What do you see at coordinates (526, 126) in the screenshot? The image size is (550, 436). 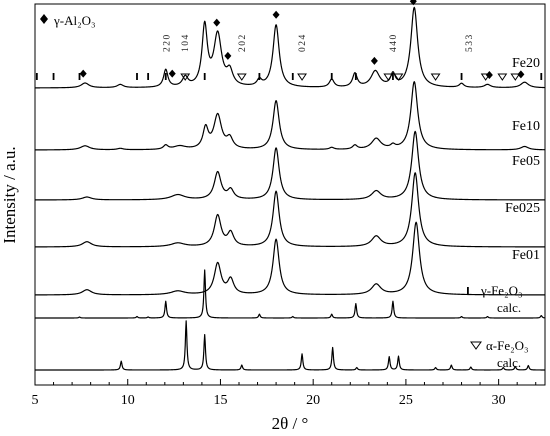 I see `series-label: Fe10` at bounding box center [526, 126].